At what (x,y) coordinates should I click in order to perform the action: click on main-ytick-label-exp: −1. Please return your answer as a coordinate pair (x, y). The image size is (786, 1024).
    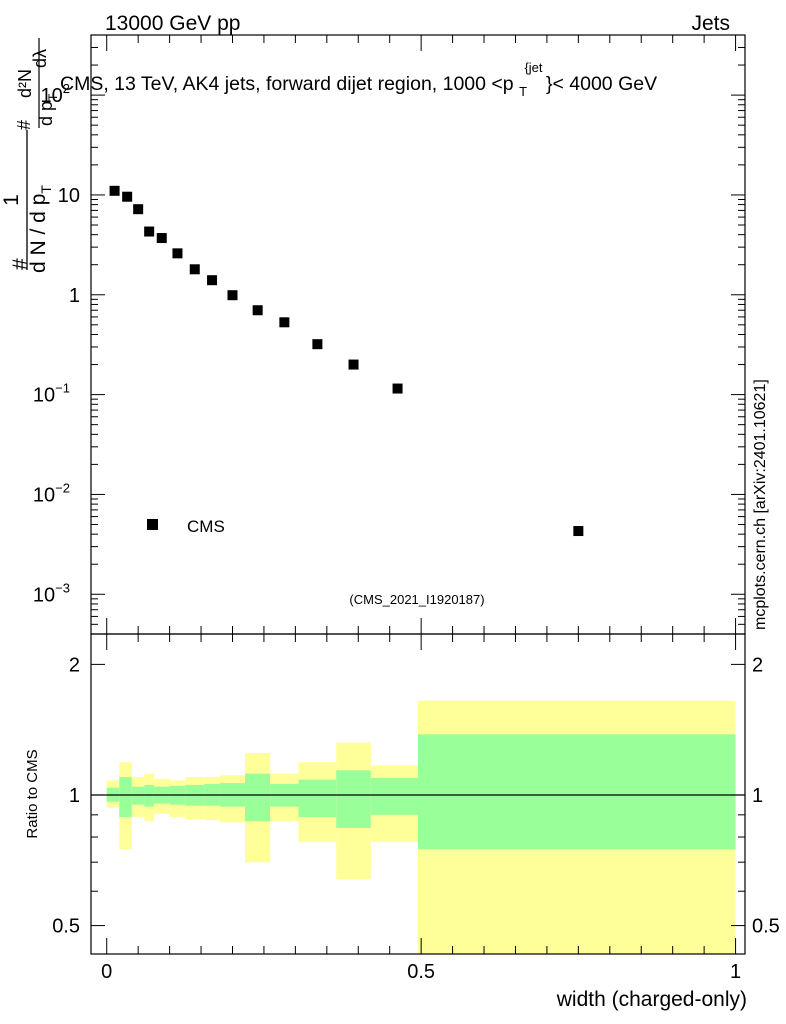
    Looking at the image, I should click on (62, 388).